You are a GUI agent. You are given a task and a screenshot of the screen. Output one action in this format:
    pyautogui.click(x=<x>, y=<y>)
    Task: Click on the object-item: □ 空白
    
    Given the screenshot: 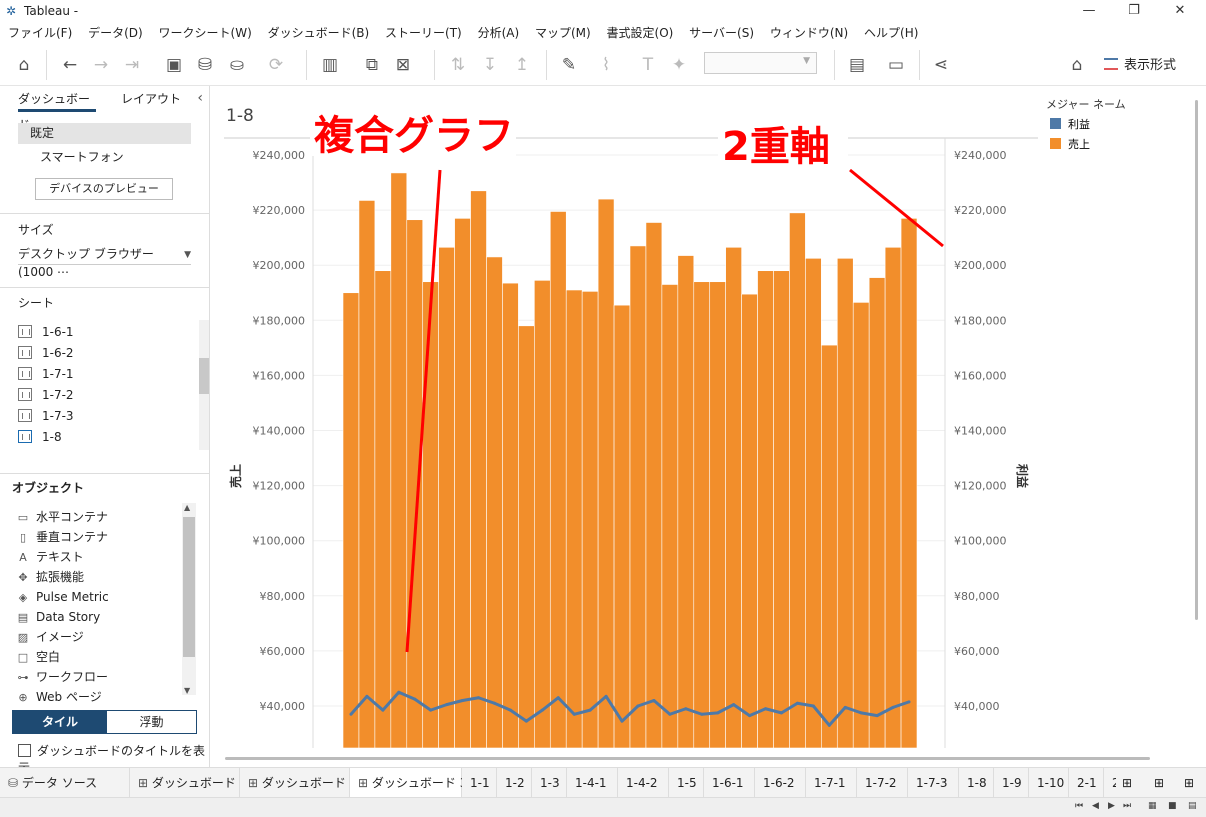 What is the action you would take?
    pyautogui.click(x=38, y=657)
    